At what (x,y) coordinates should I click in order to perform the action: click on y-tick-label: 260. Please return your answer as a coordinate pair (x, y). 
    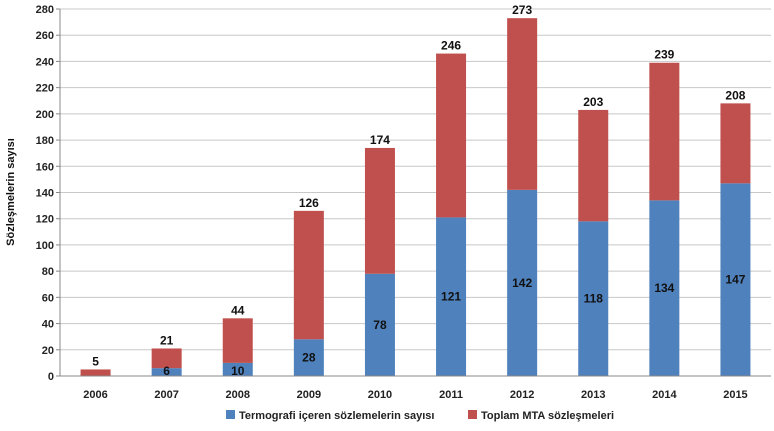
    Looking at the image, I should click on (45, 36).